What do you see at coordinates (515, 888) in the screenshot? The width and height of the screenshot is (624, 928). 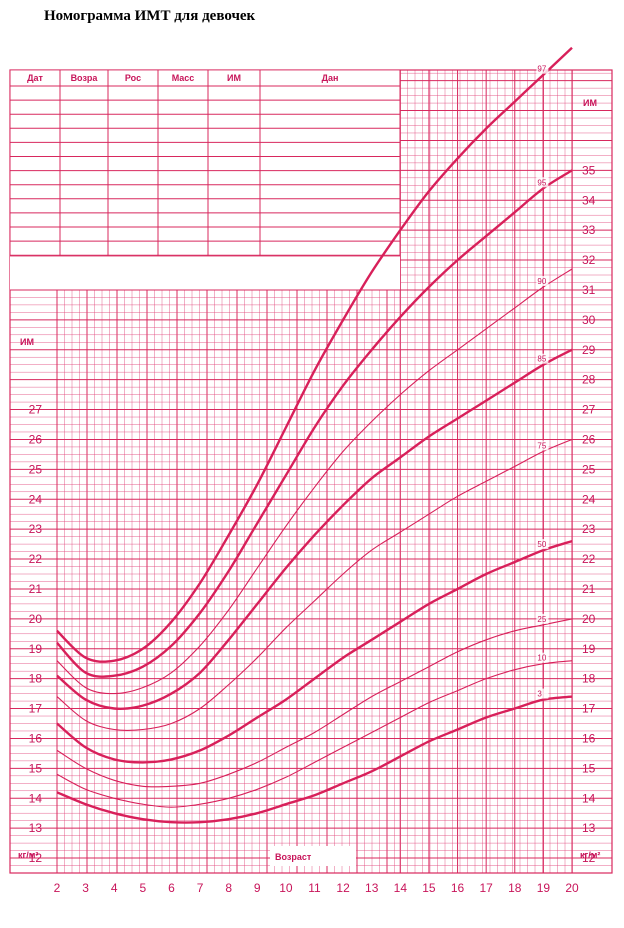 I see `x-tick-label: 18` at bounding box center [515, 888].